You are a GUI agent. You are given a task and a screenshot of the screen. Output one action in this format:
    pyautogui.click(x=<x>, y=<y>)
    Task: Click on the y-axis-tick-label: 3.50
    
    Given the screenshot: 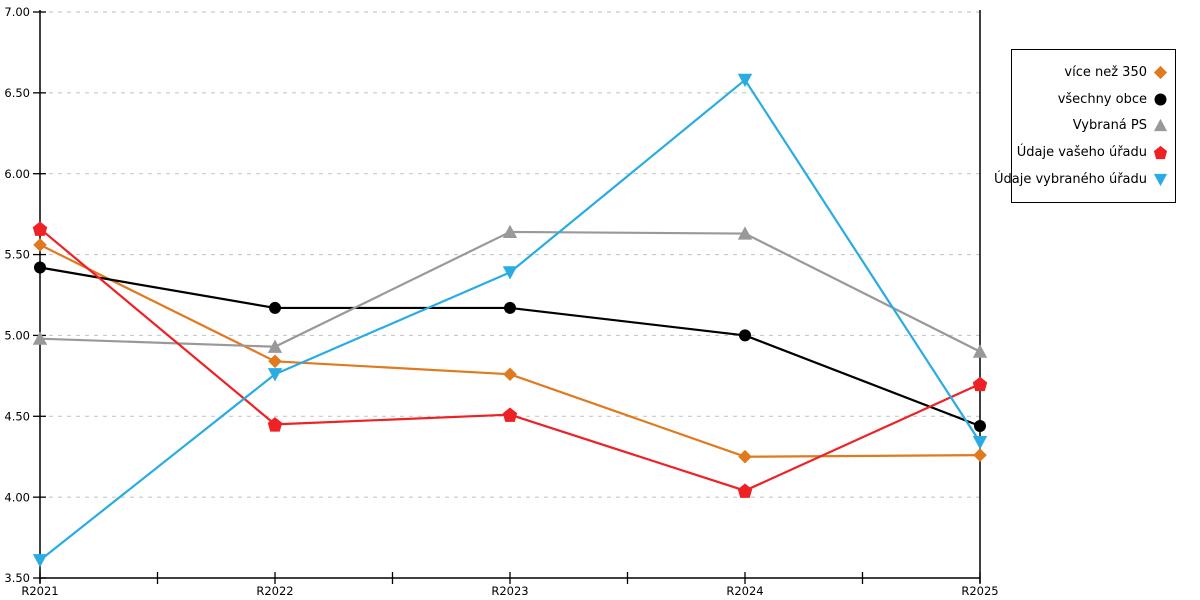 What is the action you would take?
    pyautogui.click(x=17, y=578)
    